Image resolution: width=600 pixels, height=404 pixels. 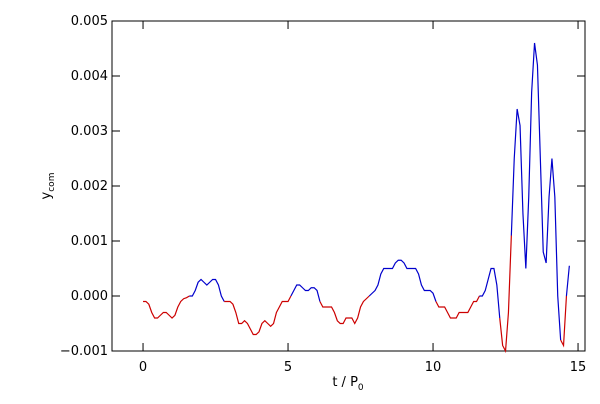 I want to click on x-axis-label: t / P0, so click(x=348, y=384).